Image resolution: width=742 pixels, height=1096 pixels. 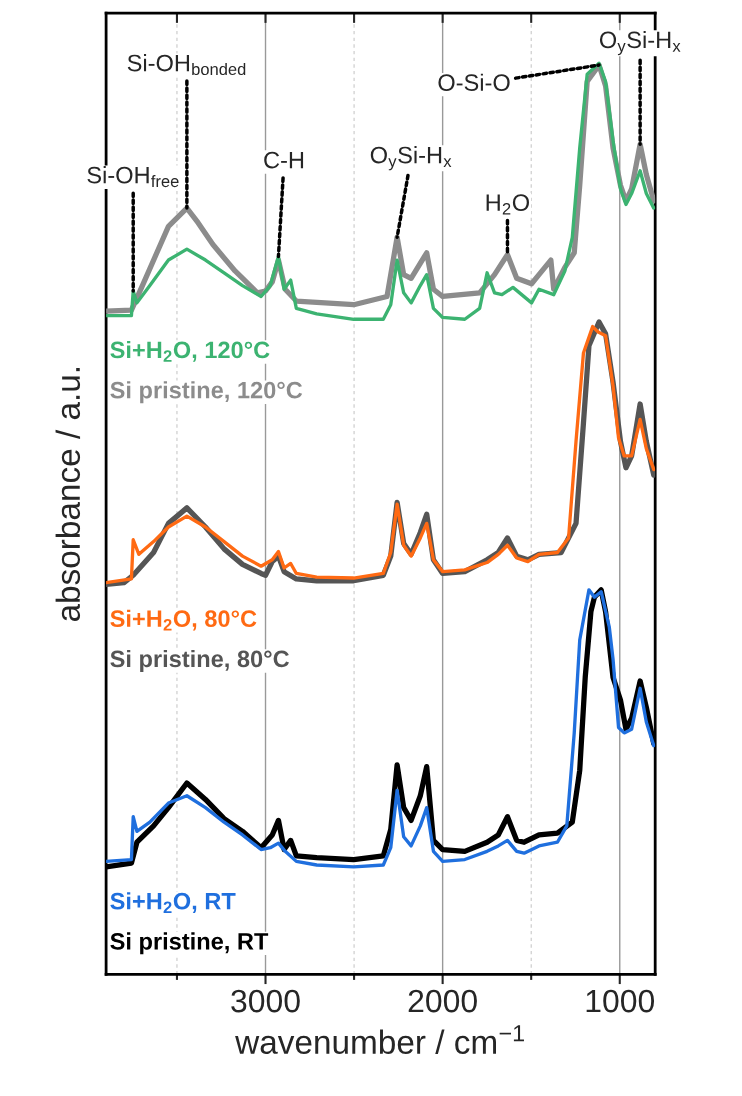 I want to click on series-label: Si+H$_{2}$O, RT, so click(x=173, y=902).